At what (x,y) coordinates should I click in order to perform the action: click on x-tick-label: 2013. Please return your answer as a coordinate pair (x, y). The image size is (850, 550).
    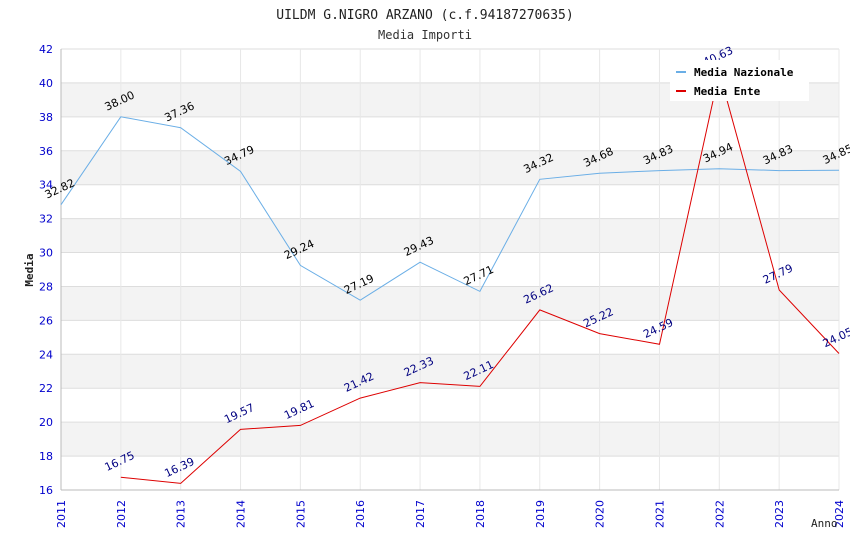
    Looking at the image, I should click on (181, 514).